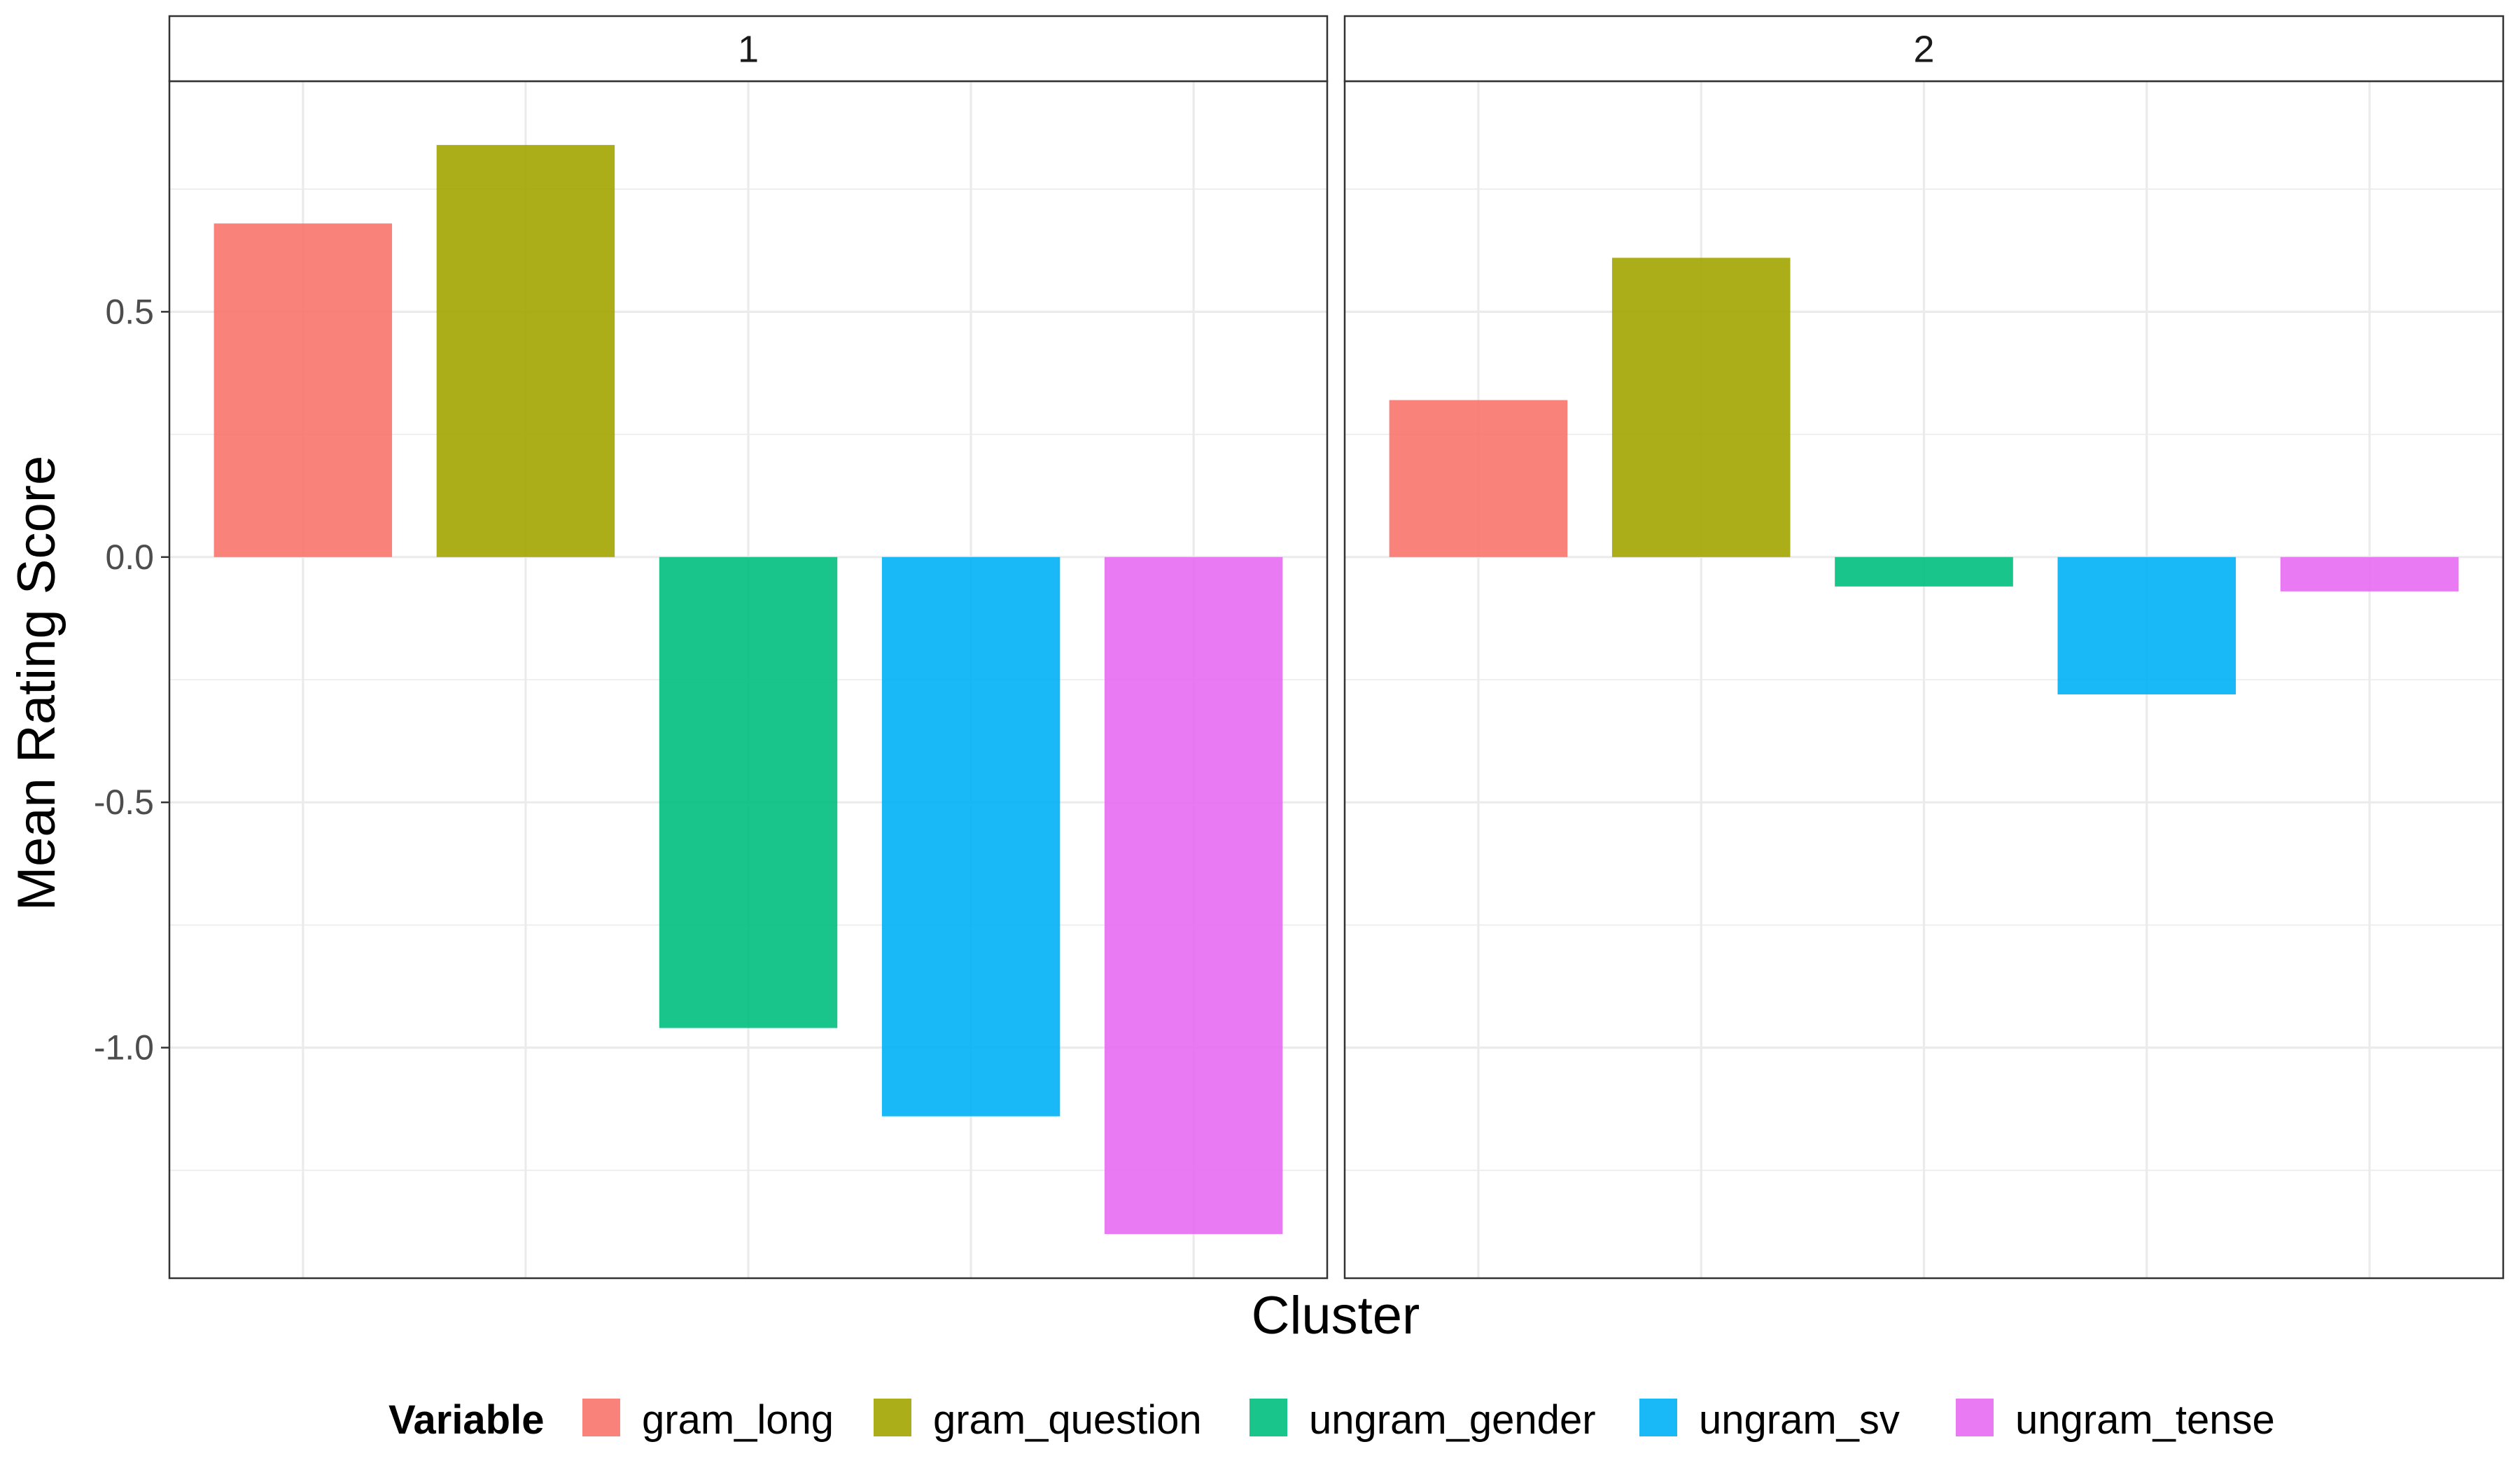 The height and width of the screenshot is (1470, 2520). I want to click on legend-label-gram_question: gram_question, so click(1067, 1420).